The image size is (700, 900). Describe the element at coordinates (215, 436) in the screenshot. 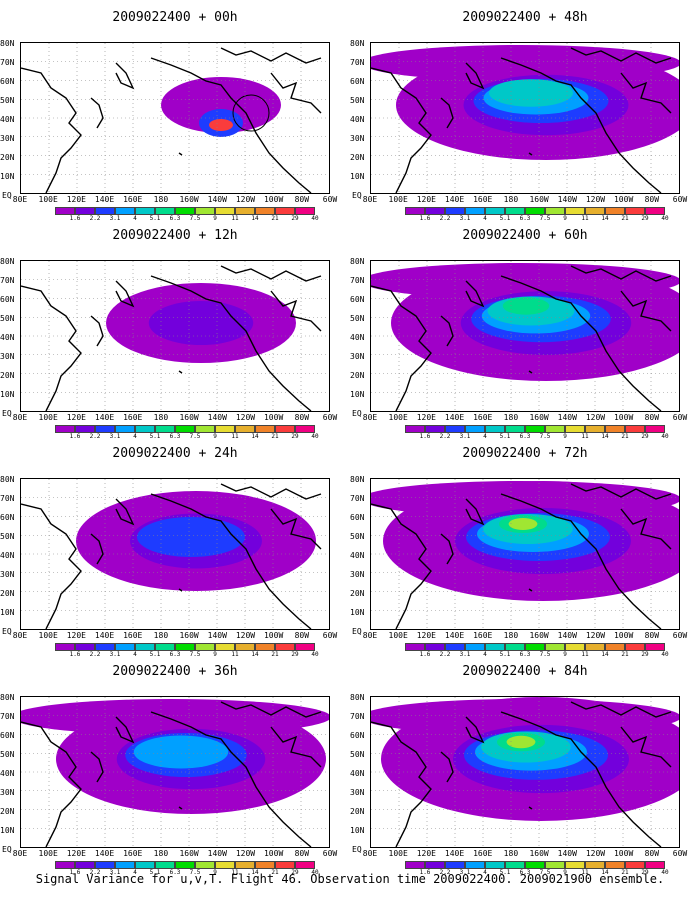

I see `colorbar-tick-label: 9` at that location.